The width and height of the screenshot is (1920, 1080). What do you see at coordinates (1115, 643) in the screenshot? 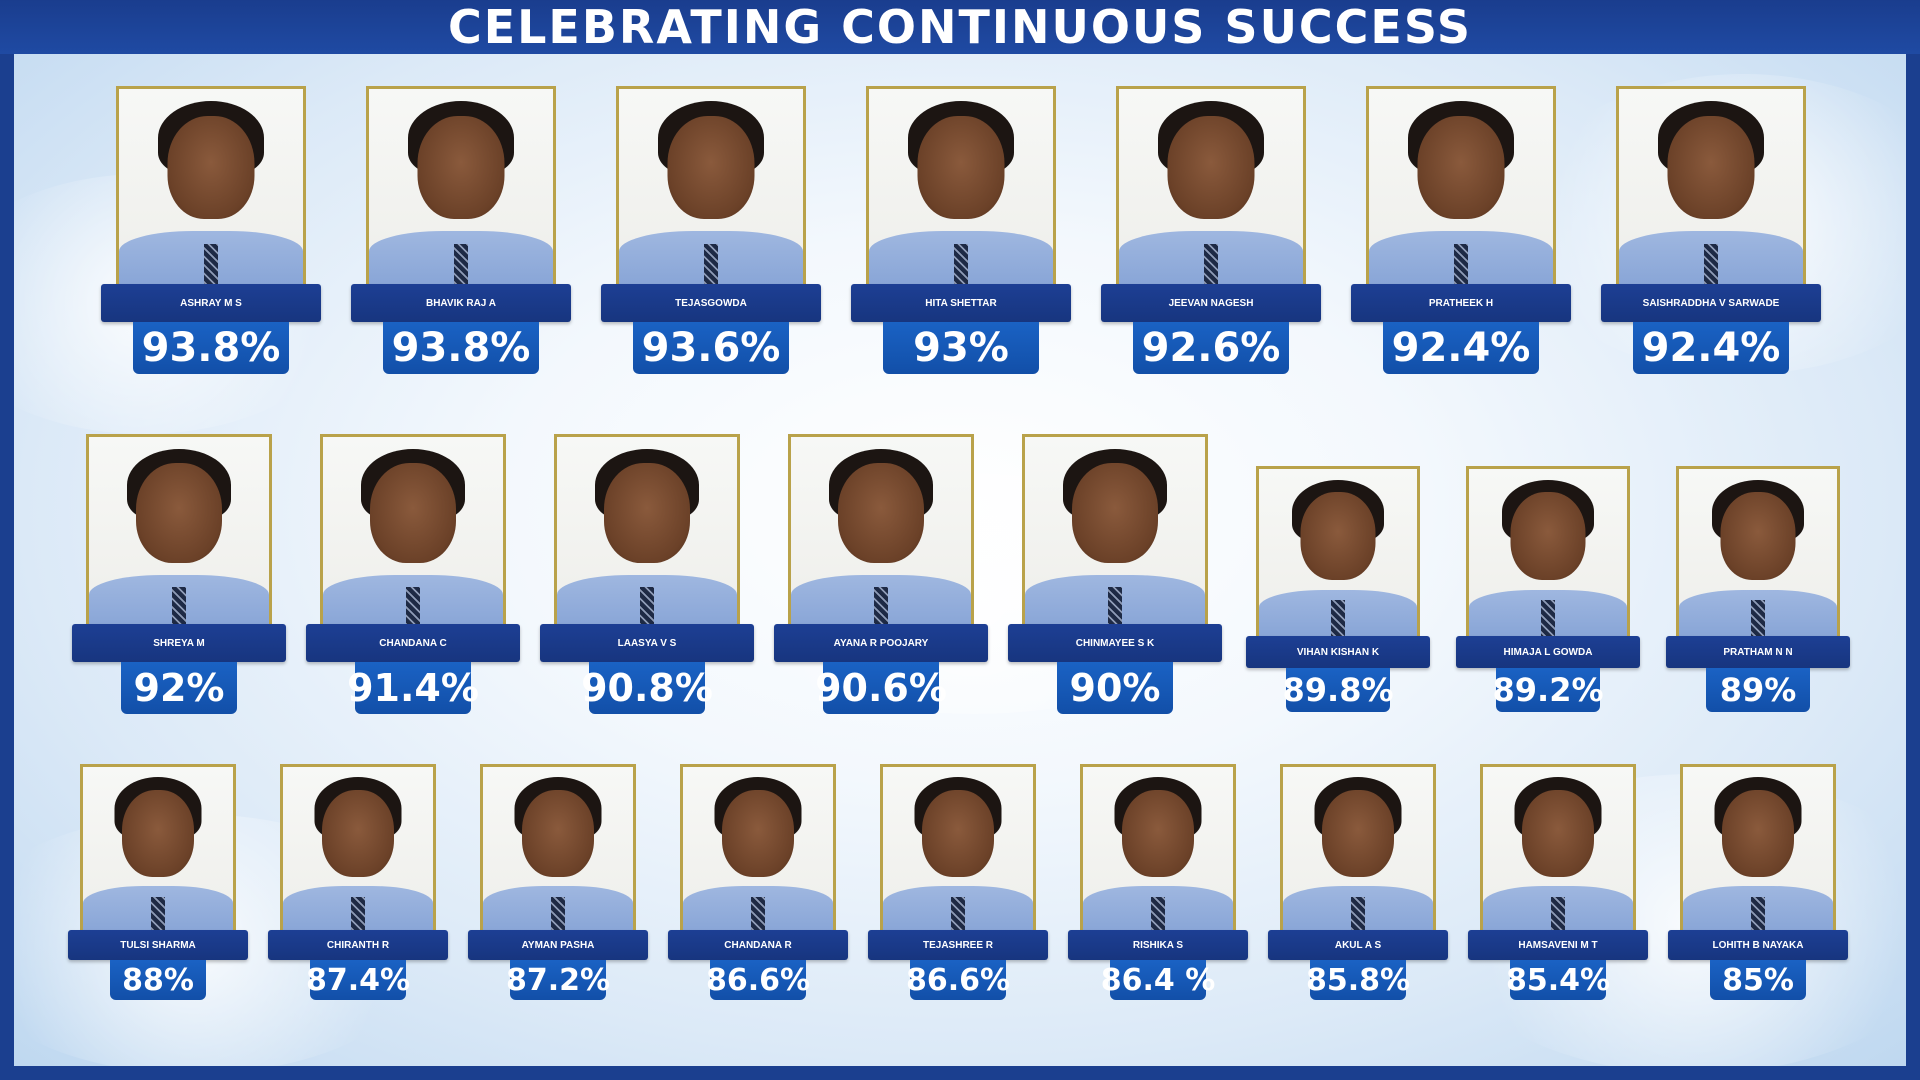
I see `student-name: CHINMAYEE S K` at bounding box center [1115, 643].